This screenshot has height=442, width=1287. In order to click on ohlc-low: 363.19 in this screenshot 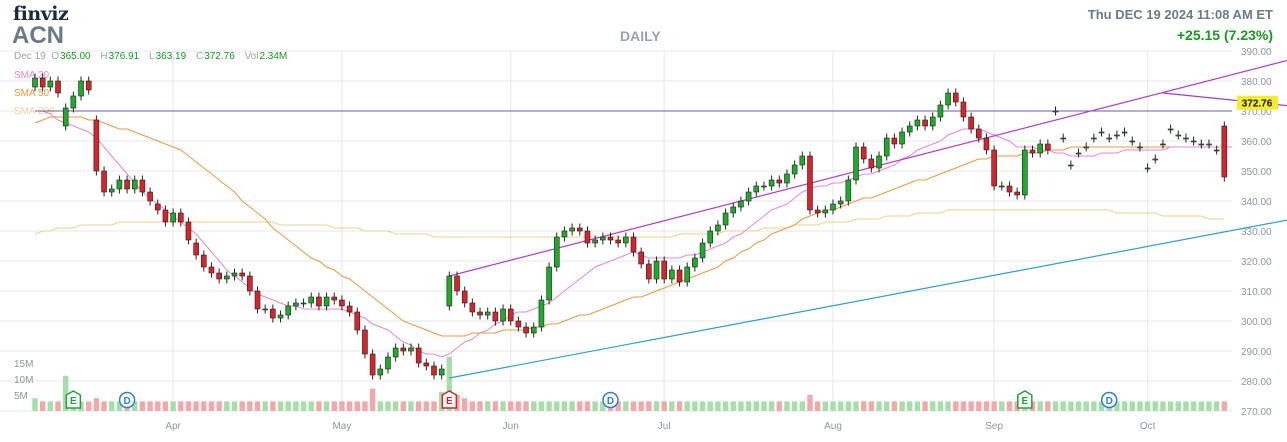, I will do `click(171, 56)`.